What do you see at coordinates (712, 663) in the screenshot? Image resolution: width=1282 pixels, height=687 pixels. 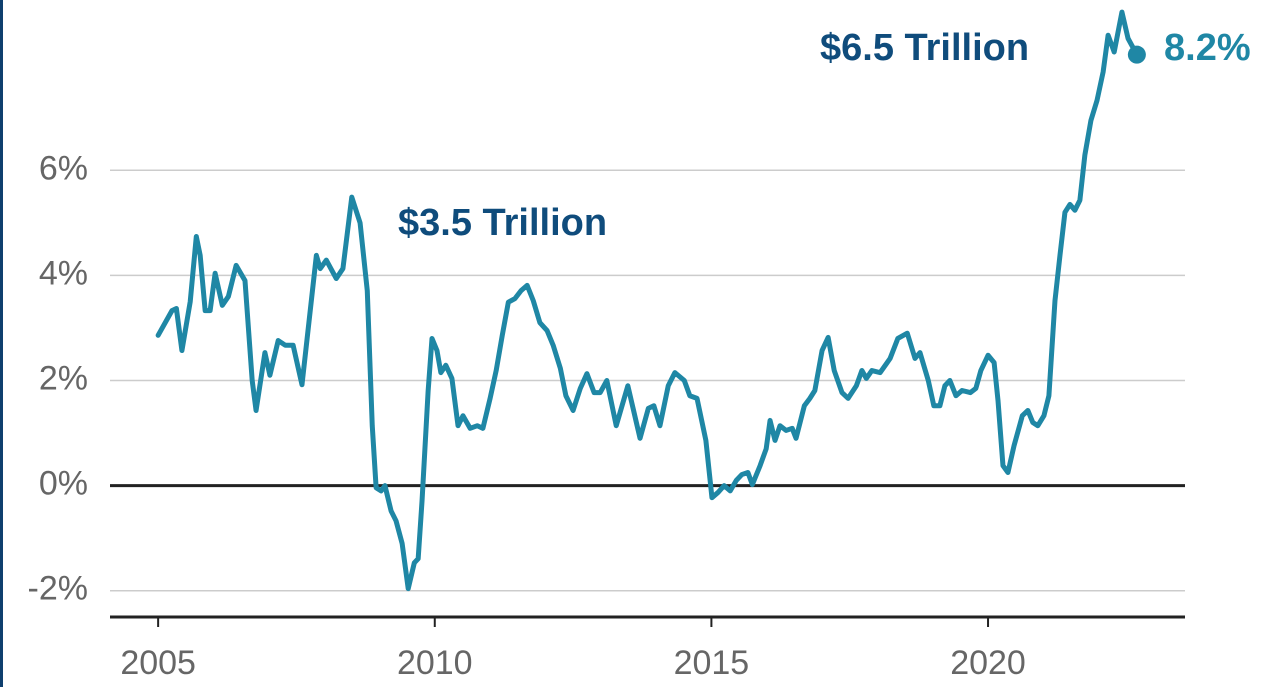 I see `x-tick-label: 2015` at bounding box center [712, 663].